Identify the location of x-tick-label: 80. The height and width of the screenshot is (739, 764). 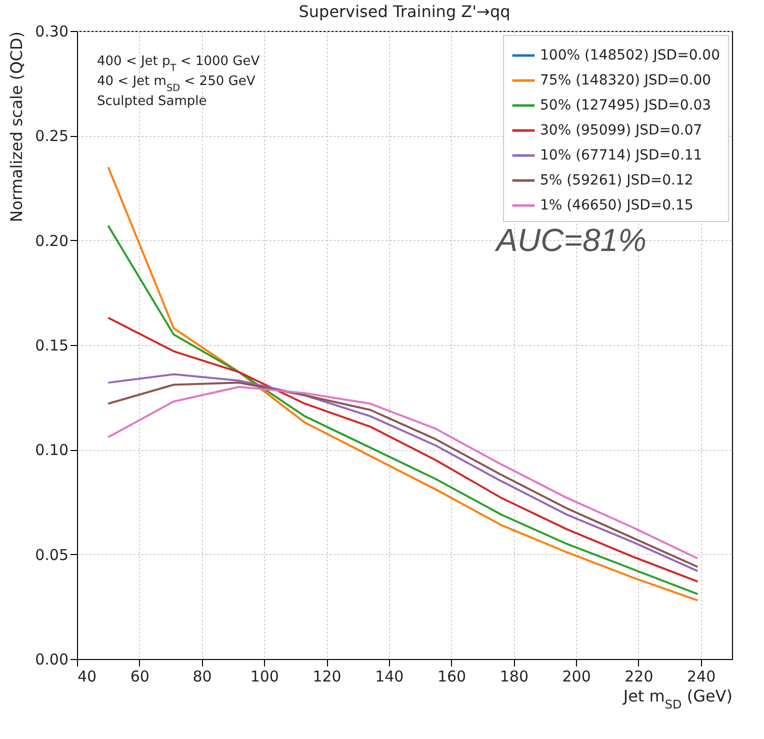
(202, 677).